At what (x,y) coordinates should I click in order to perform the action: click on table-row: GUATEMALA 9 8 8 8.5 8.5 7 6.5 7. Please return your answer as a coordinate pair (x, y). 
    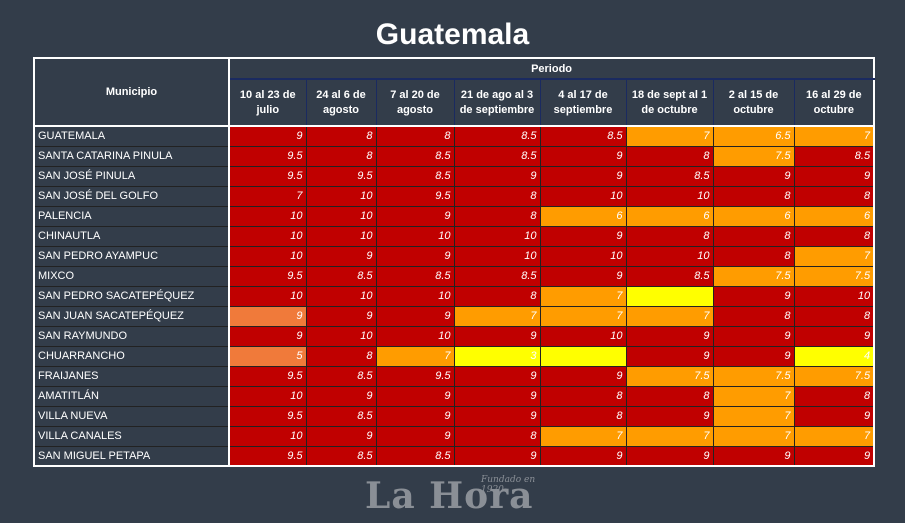
    Looking at the image, I should click on (454, 136).